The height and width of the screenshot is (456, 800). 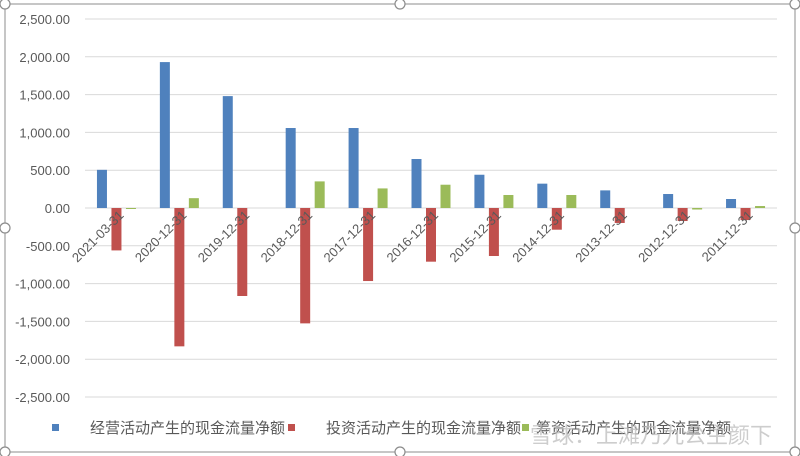 What do you see at coordinates (48, 246) in the screenshot?
I see `y-tick-label: -500.00` at bounding box center [48, 246].